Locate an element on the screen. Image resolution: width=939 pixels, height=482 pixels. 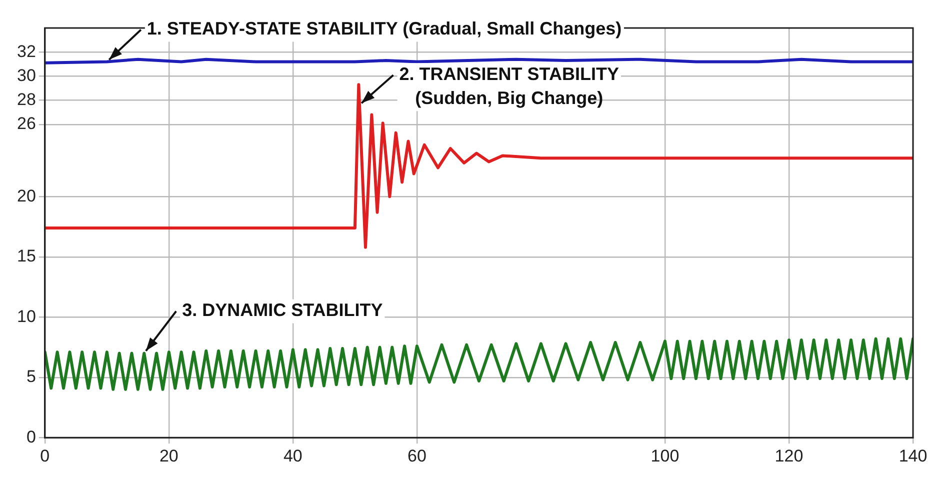
x-tick-label: 100 is located at coordinates (665, 456).